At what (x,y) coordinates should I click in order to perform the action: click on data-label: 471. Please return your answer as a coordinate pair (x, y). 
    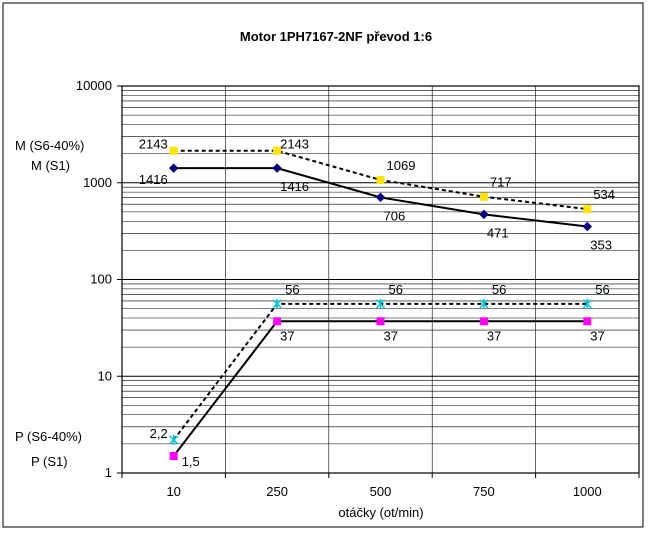
    Looking at the image, I should click on (498, 232).